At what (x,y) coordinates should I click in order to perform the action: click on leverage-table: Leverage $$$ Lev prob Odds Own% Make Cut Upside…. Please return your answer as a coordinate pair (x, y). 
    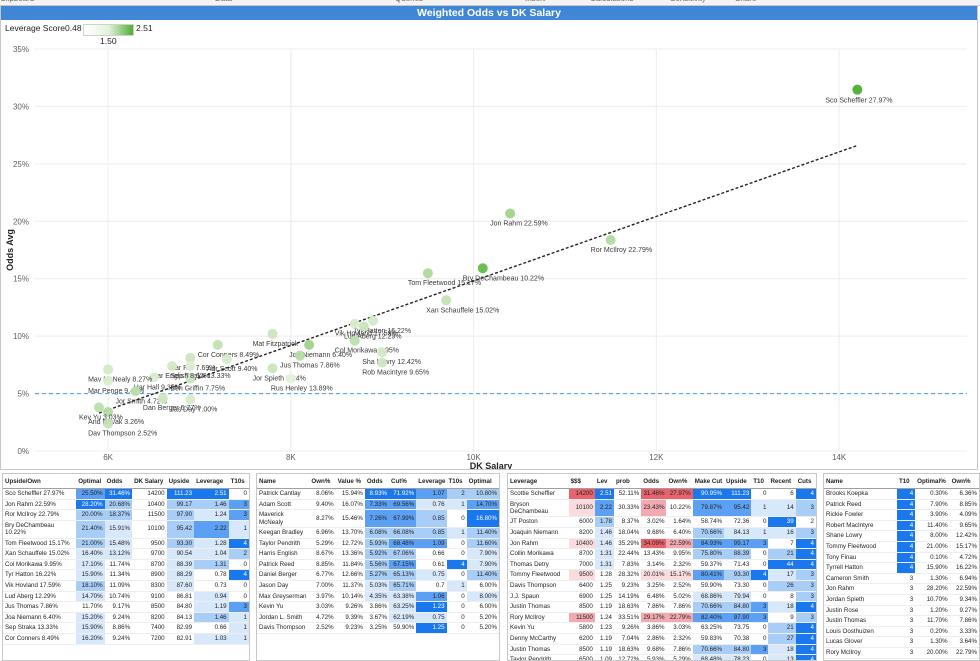
    Looking at the image, I should click on (662, 567).